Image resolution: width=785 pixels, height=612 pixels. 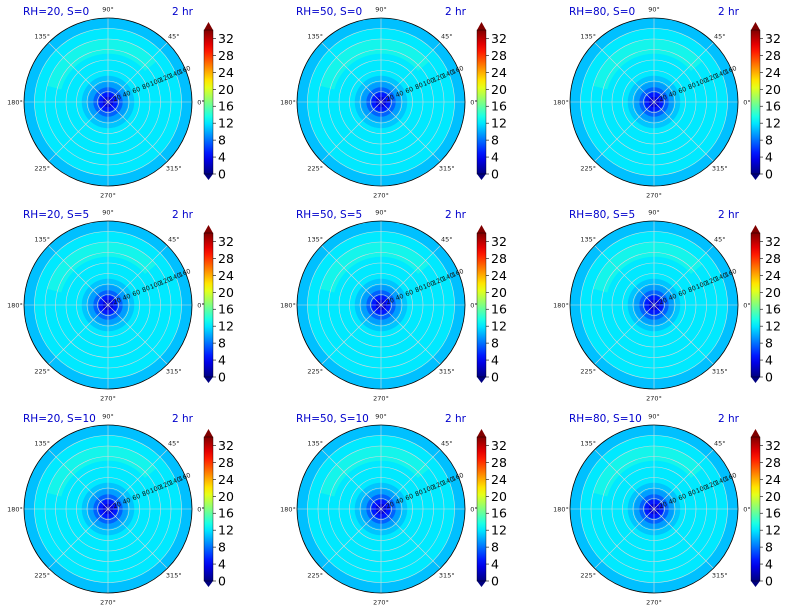 What do you see at coordinates (773, 106) in the screenshot?
I see `colorbar-tick-label: 16` at bounding box center [773, 106].